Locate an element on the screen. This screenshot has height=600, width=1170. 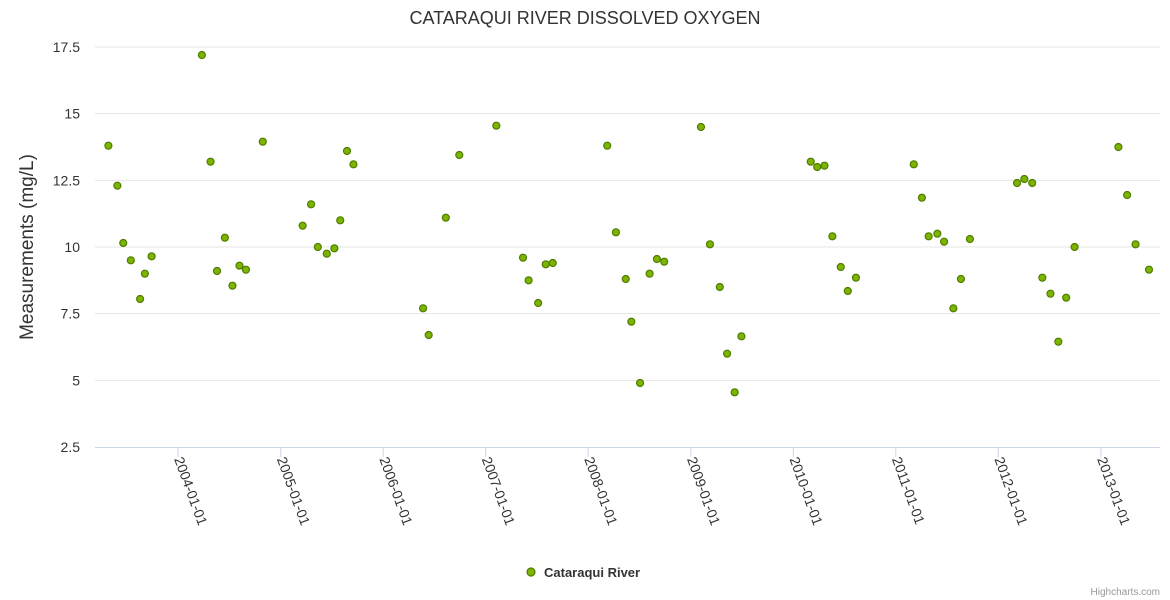
legend: Cataraqui River is located at coordinates (583, 572).